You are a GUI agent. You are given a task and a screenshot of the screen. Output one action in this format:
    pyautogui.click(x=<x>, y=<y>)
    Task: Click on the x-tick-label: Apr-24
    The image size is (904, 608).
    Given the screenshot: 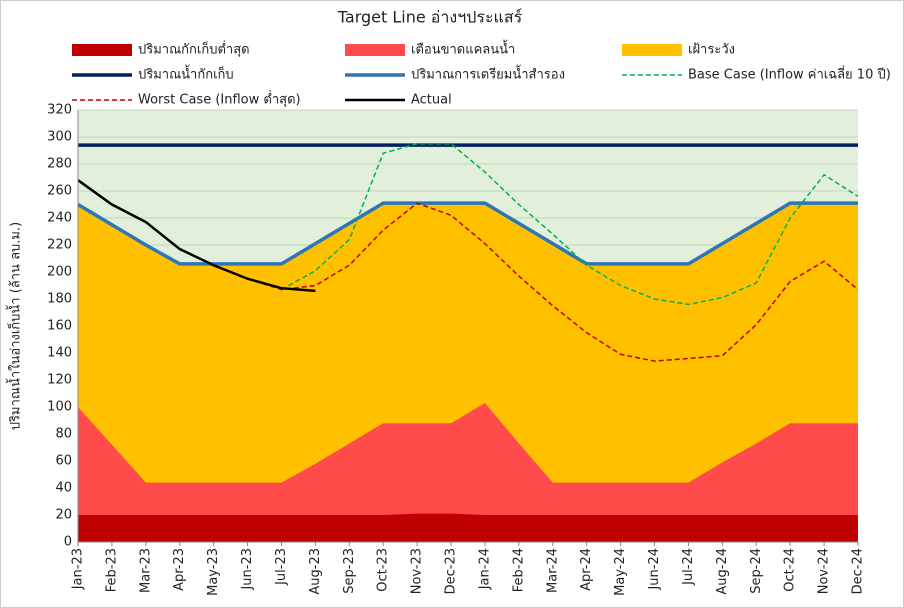 What is the action you would take?
    pyautogui.click(x=586, y=569)
    